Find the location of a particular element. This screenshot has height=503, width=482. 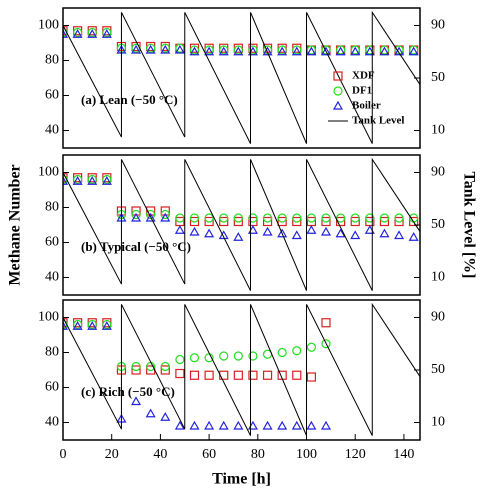

legend-marker is located at coordinates (338, 91).